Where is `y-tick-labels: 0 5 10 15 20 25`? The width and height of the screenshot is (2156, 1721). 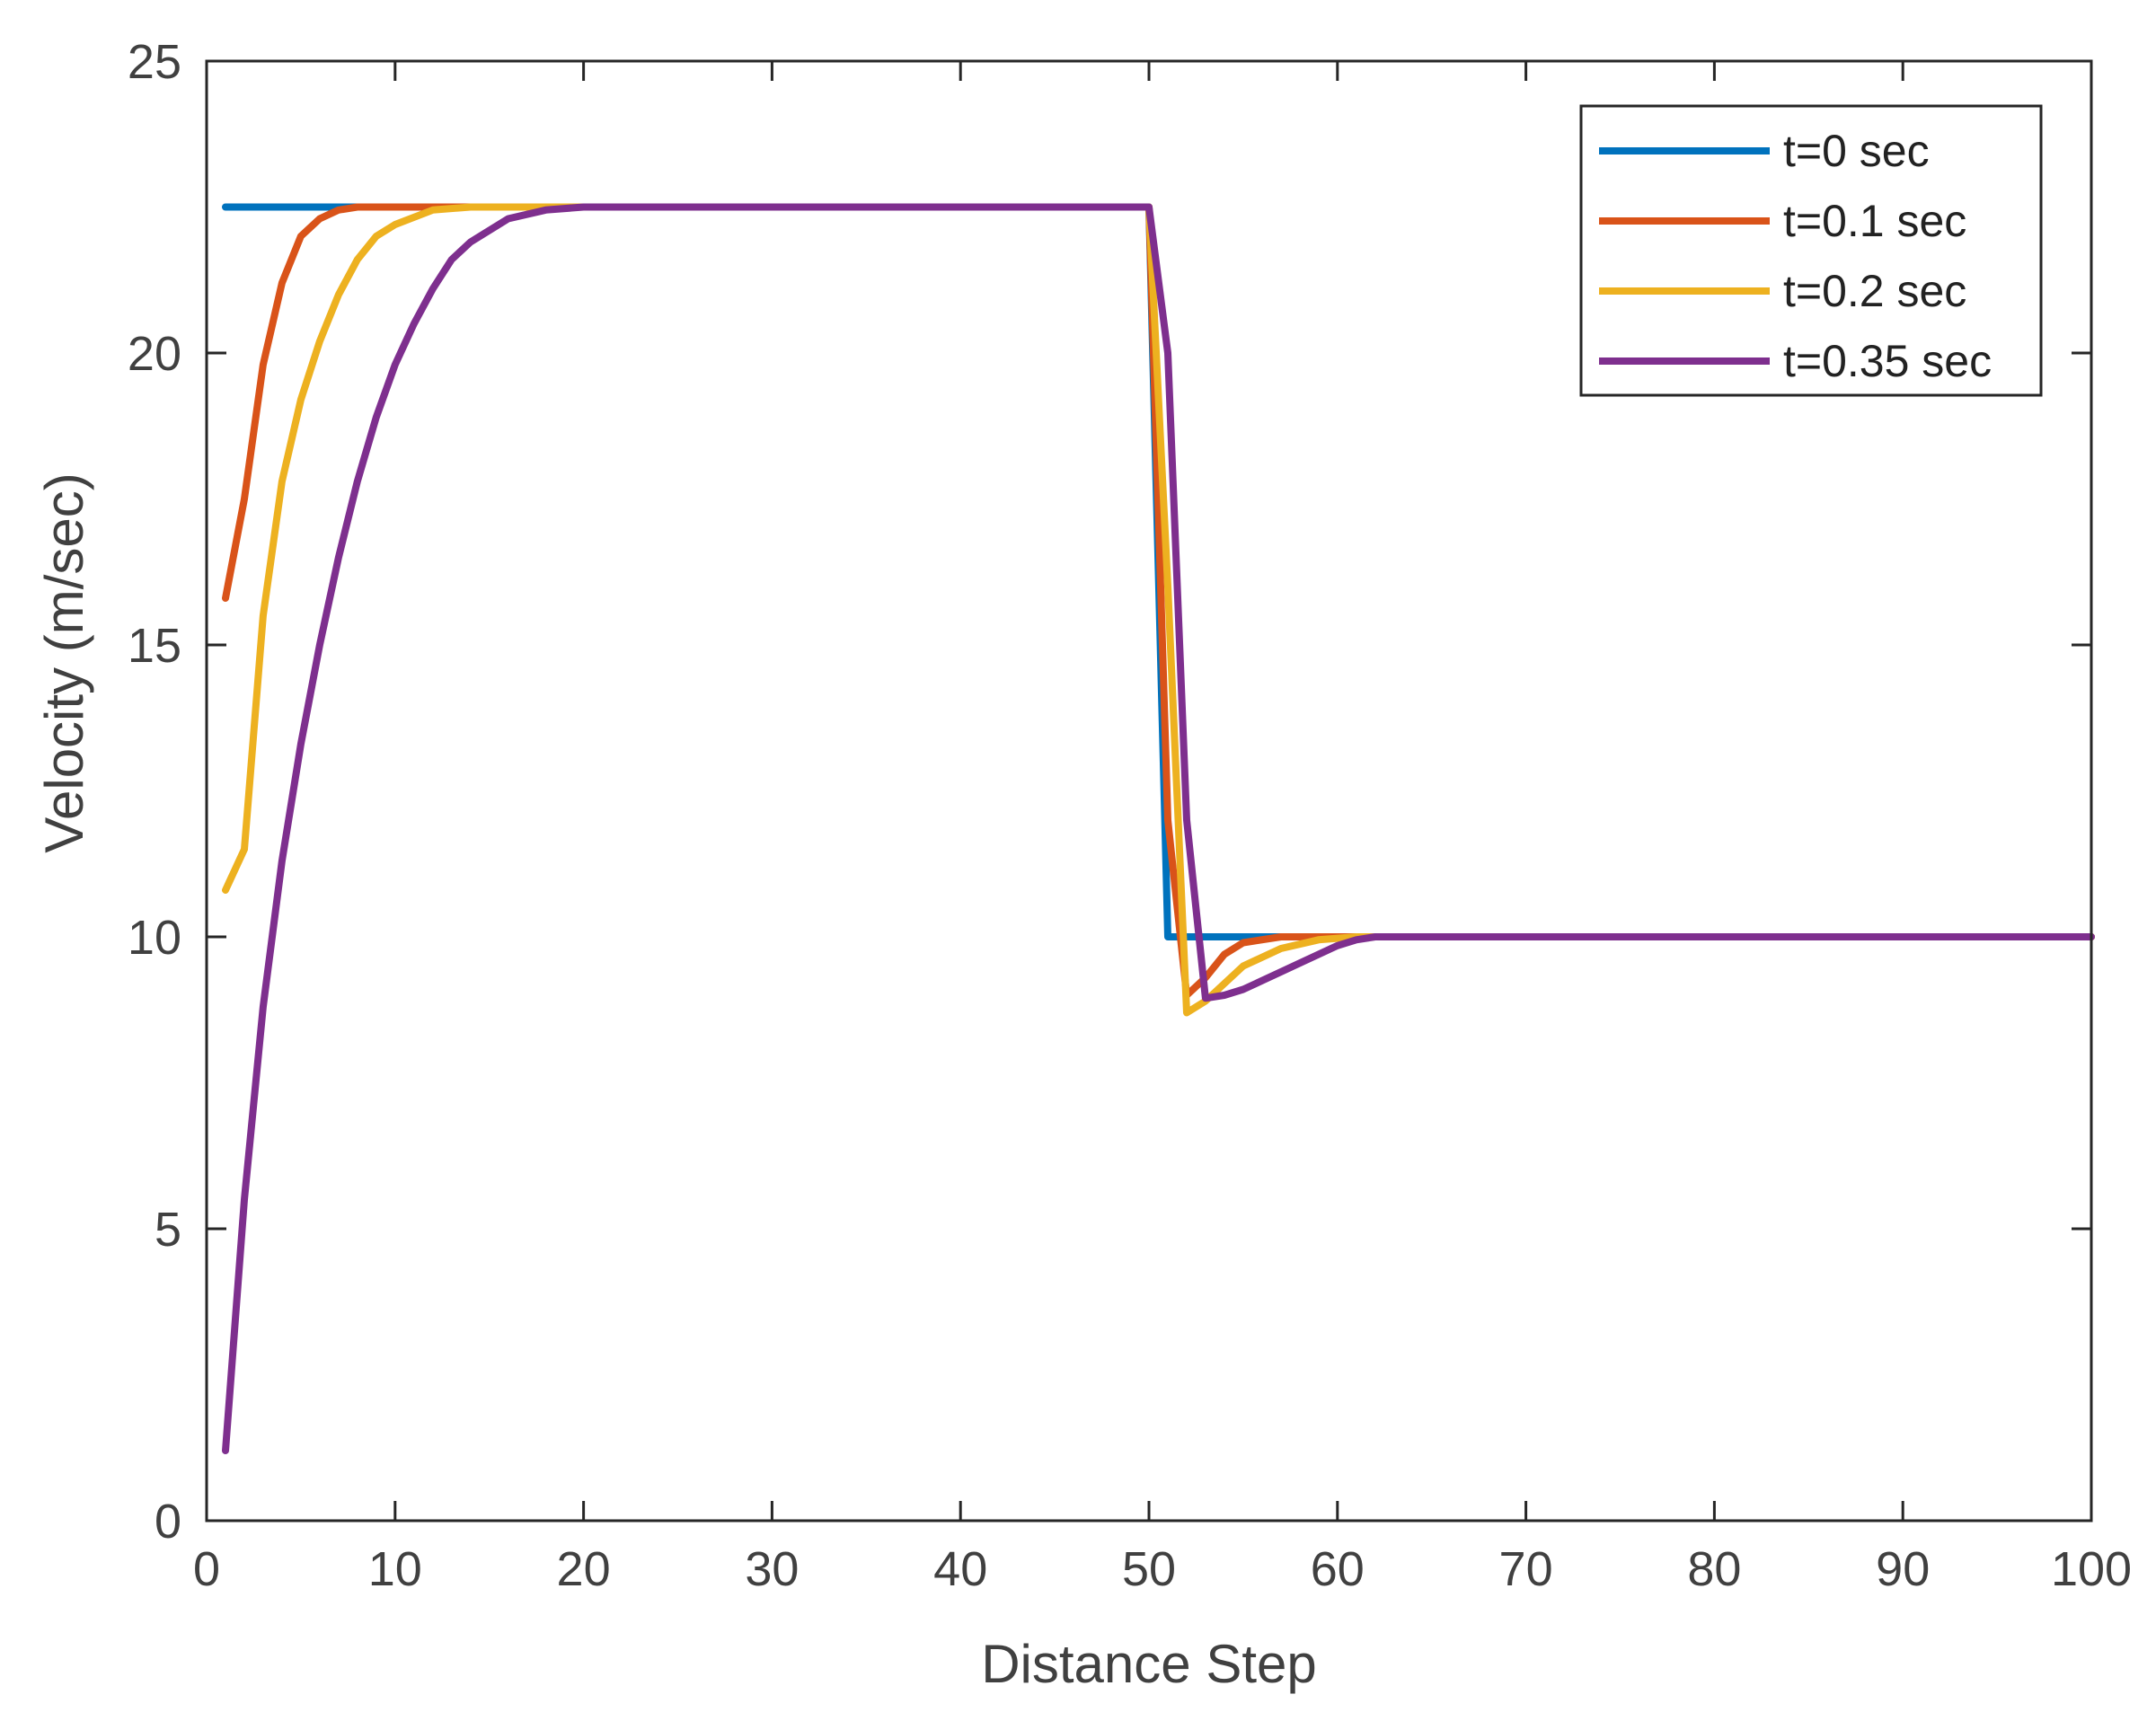 y-tick-labels: 0 5 10 15 20 25 is located at coordinates (154, 792).